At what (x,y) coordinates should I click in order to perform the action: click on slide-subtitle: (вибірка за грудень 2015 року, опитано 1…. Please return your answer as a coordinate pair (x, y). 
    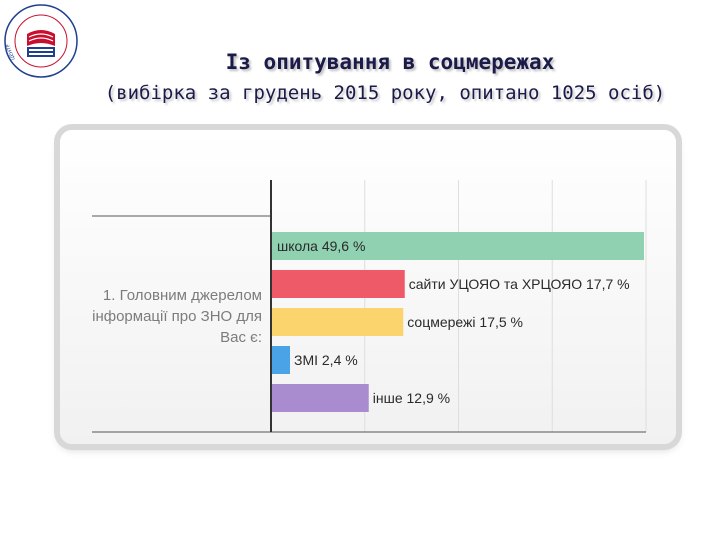
    Looking at the image, I should click on (385, 93).